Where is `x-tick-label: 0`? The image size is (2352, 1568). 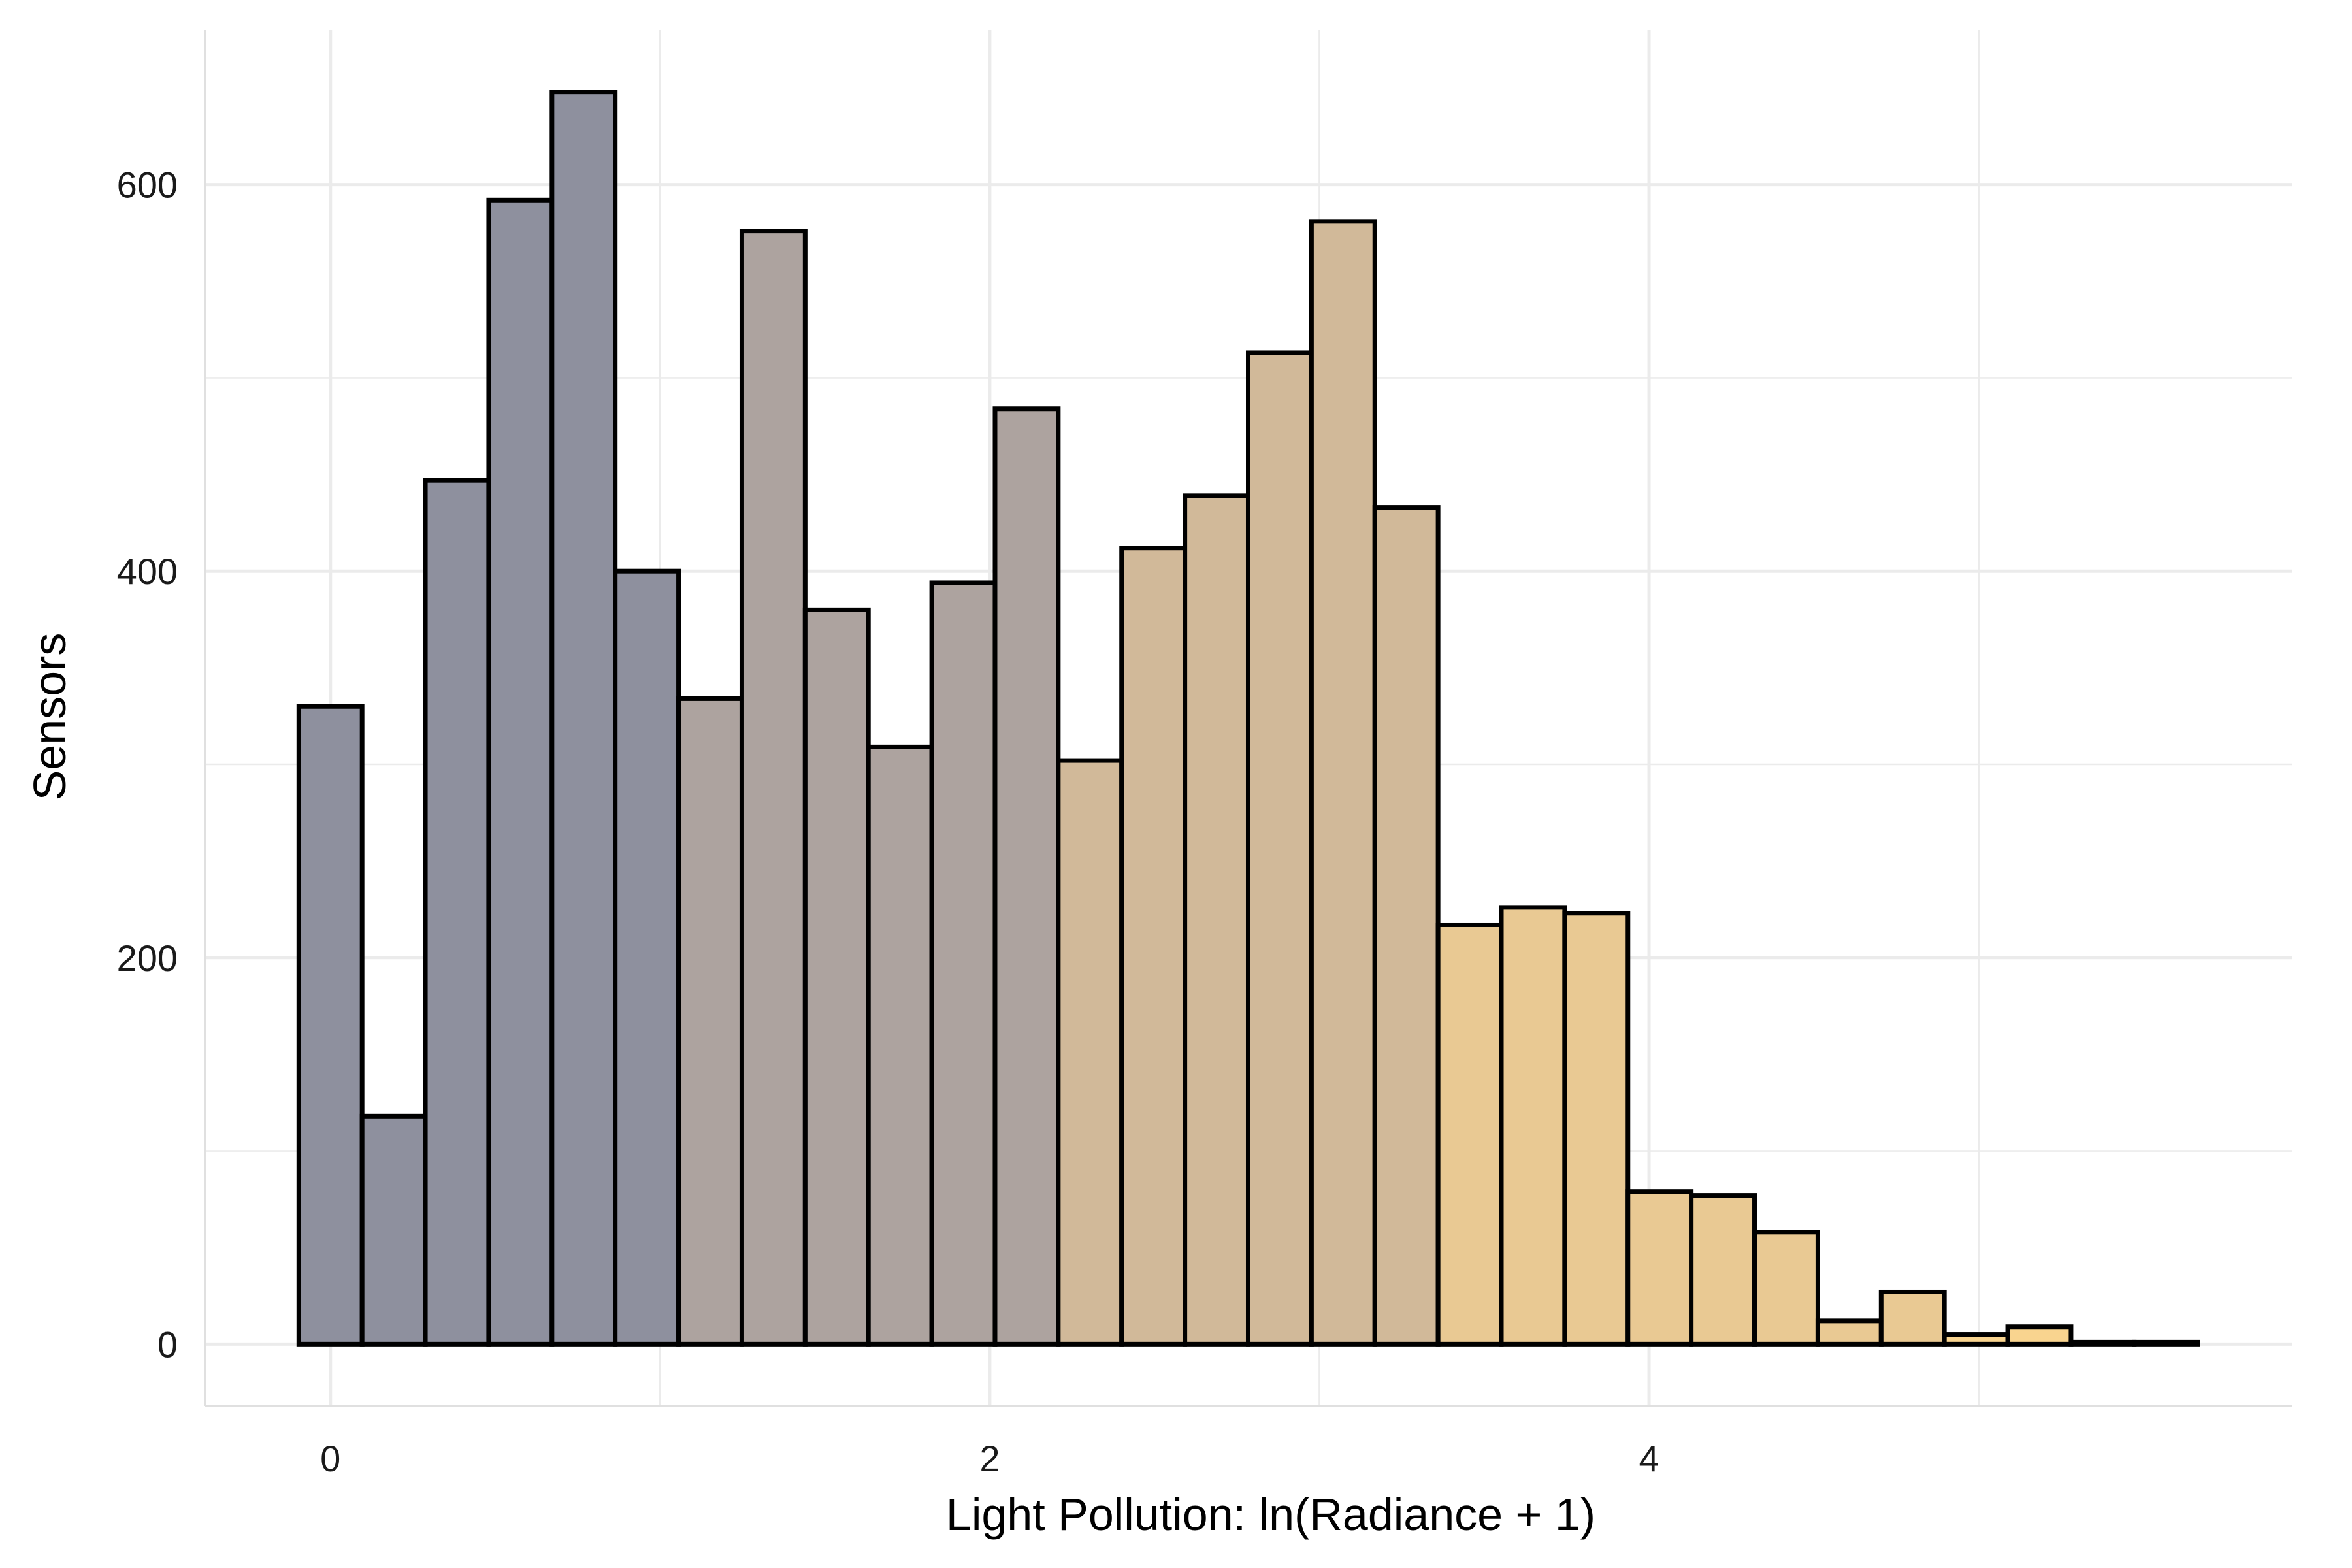 x-tick-label: 0 is located at coordinates (330, 1458).